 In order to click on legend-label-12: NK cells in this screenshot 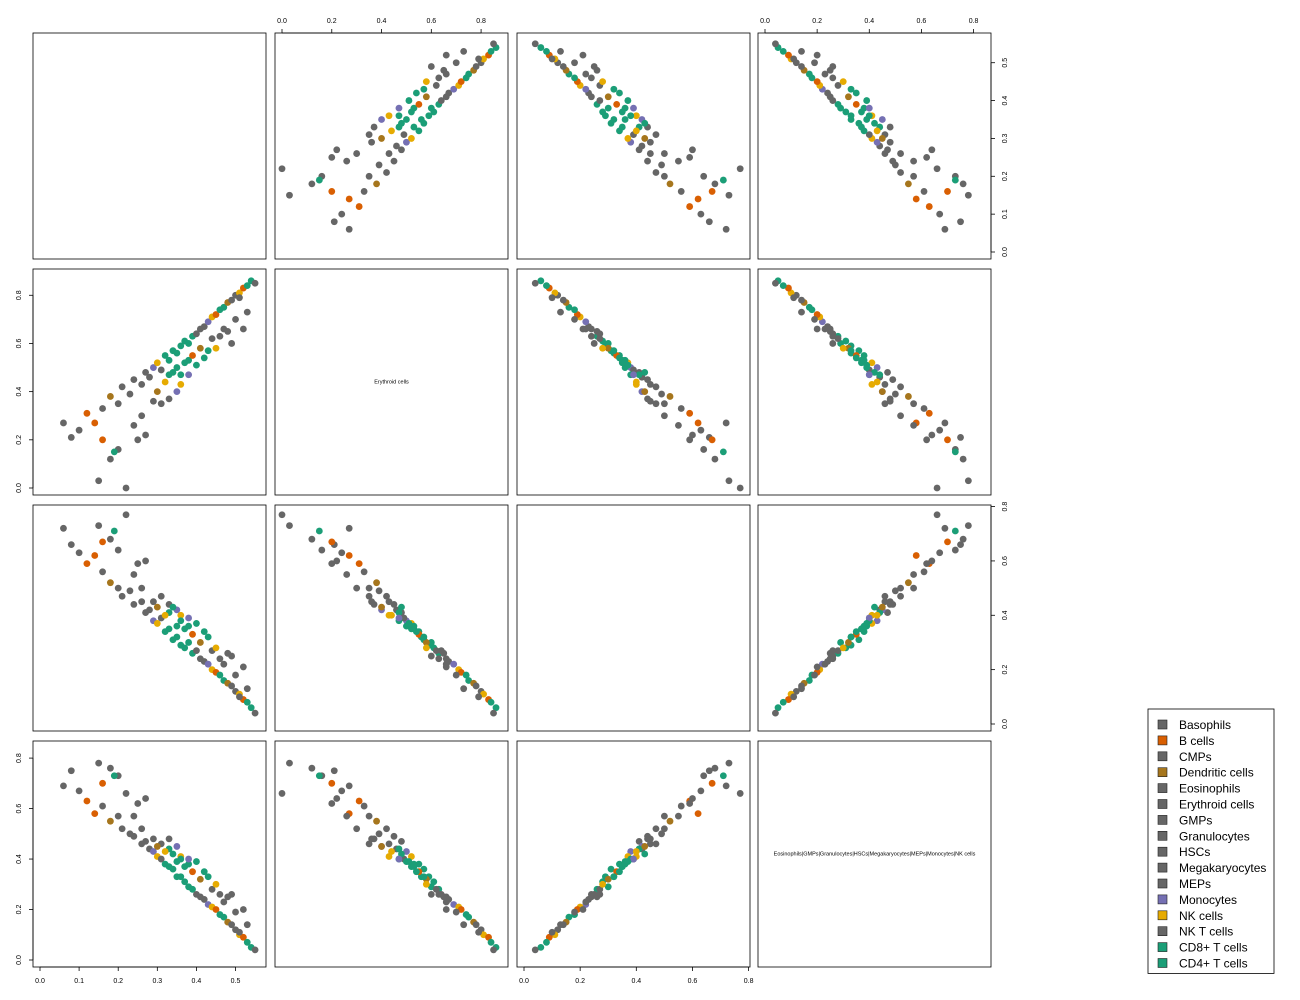, I will do `click(1201, 916)`.